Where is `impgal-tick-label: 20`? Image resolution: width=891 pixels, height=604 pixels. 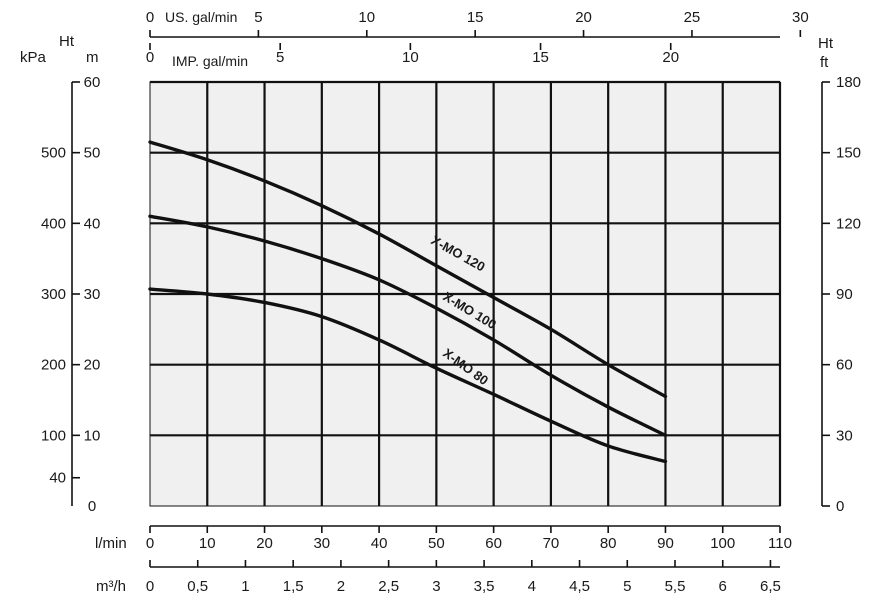
impgal-tick-label: 20 is located at coordinates (670, 57).